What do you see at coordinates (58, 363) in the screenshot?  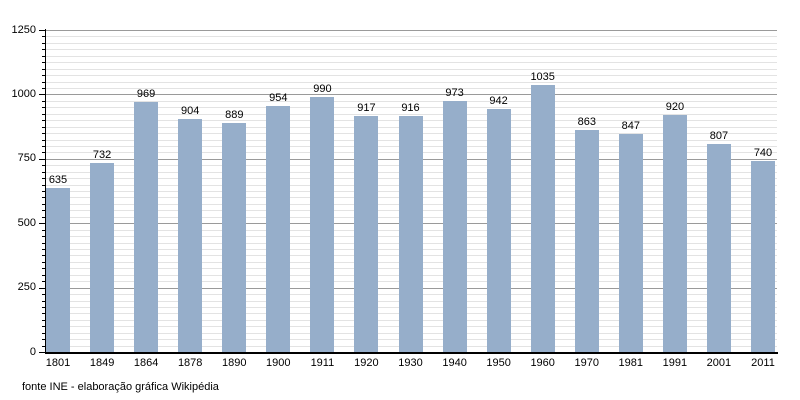 I see `x-tick-label: 1801` at bounding box center [58, 363].